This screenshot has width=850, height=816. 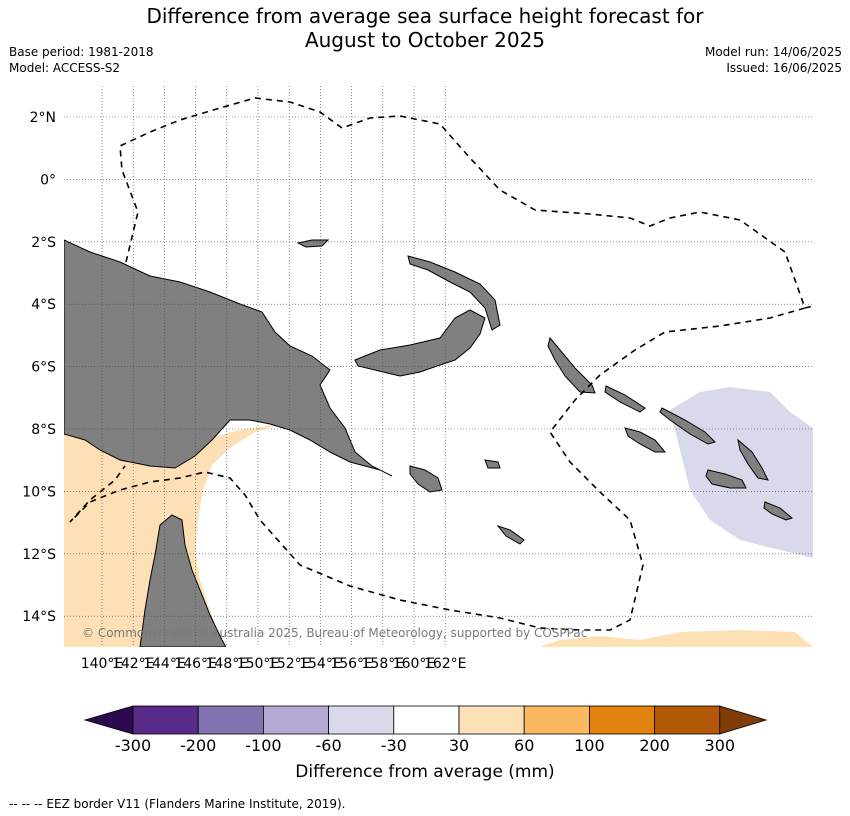 I want to click on issued-date: Issued: 16/06/2025, so click(x=784, y=68).